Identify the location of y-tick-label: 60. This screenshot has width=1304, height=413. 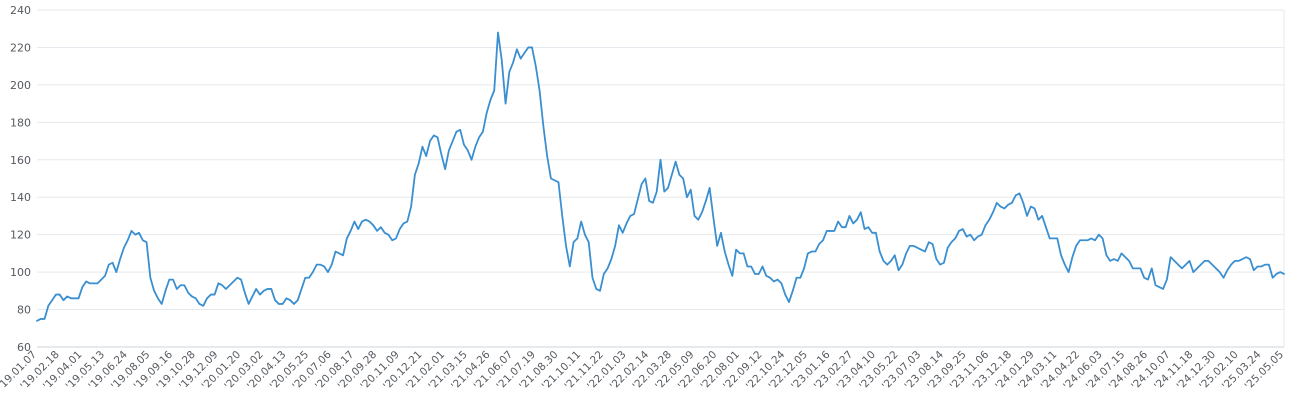
(24, 347).